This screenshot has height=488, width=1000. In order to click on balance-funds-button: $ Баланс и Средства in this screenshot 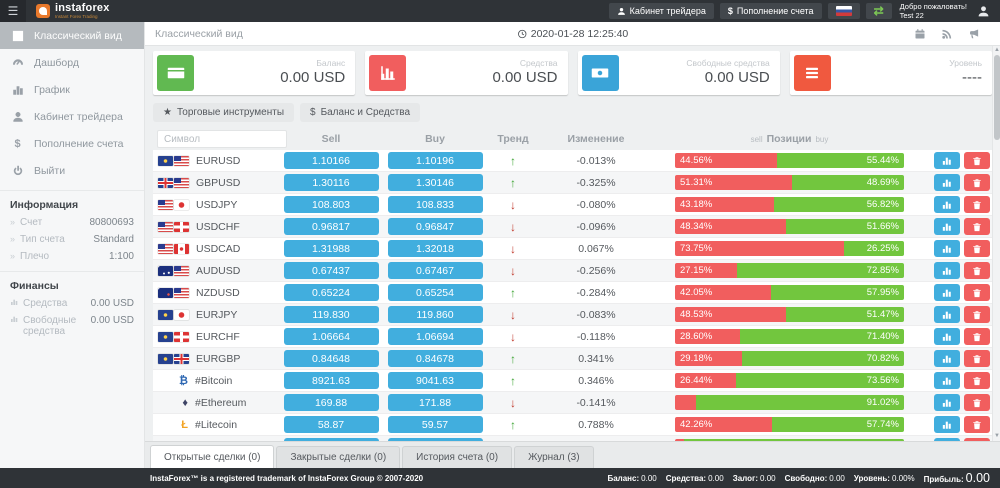, I will do `click(360, 112)`.